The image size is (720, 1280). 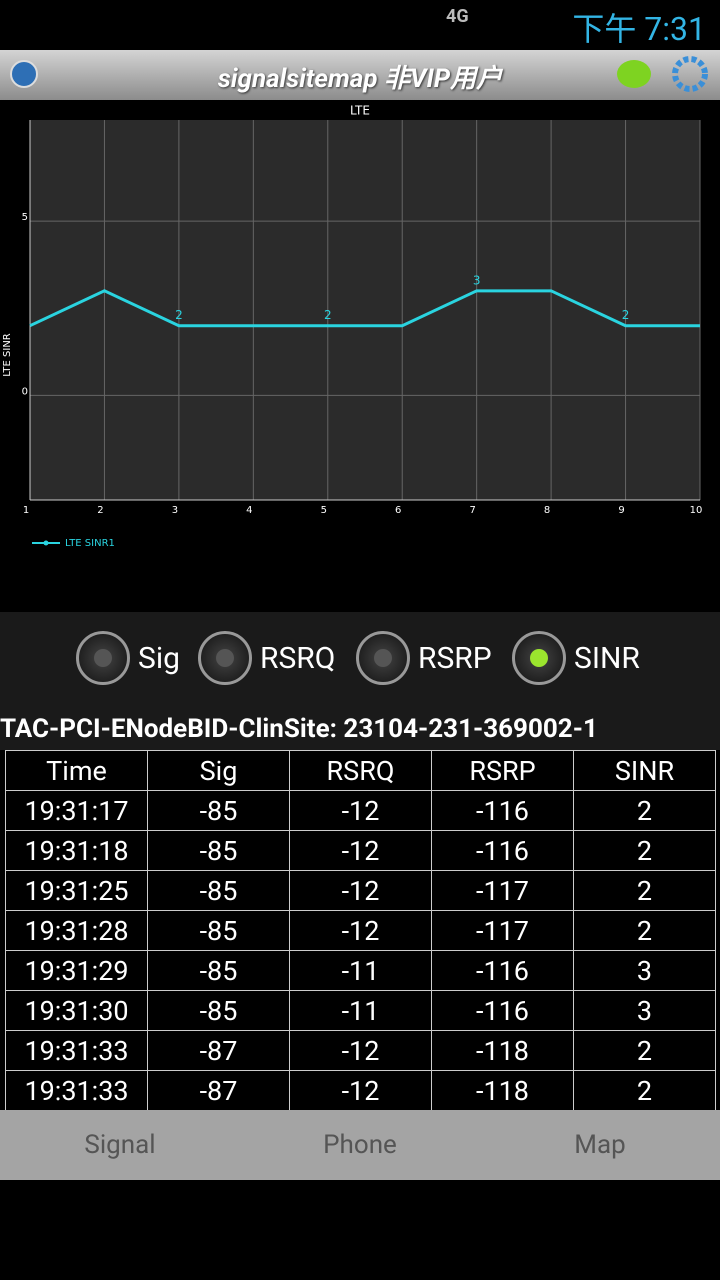 What do you see at coordinates (644, 770) in the screenshot?
I see `header-cell: SINR` at bounding box center [644, 770].